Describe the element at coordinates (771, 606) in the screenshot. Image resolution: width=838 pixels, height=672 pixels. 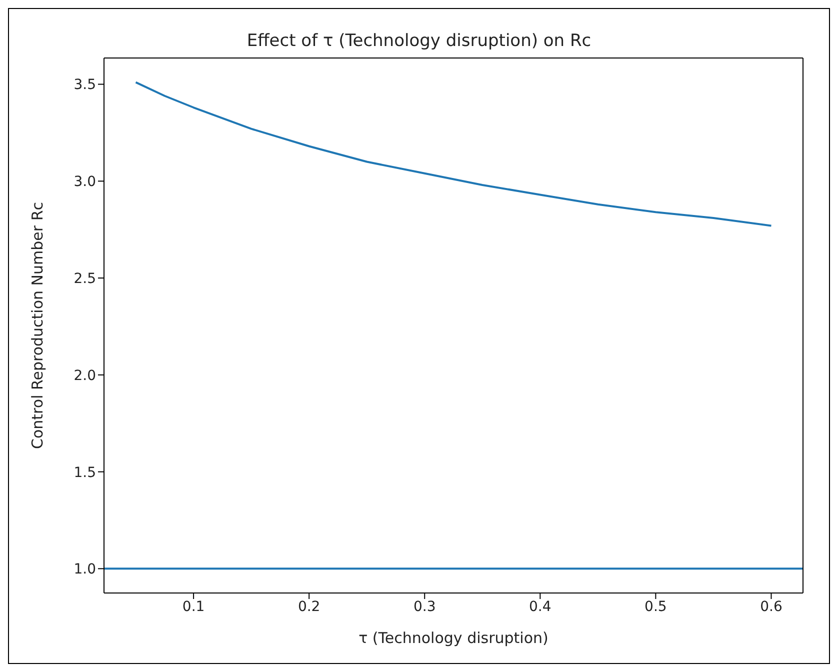
I see `x-tick-label: 0.6` at that location.